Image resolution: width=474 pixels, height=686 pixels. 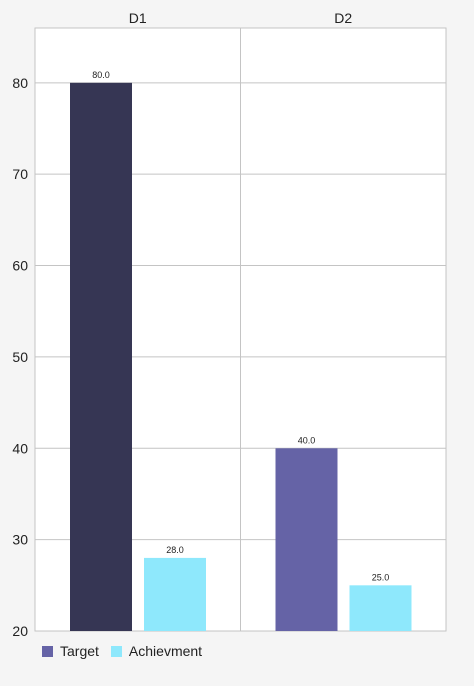 I want to click on legend-swatch-target, so click(x=47, y=651).